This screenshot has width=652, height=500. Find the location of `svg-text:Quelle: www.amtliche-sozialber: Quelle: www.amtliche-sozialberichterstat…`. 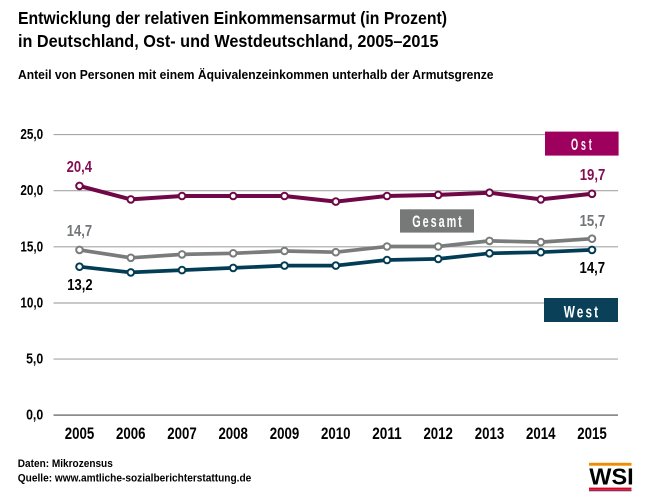

svg-text:Quelle: www.amtliche-sozialber: Quelle: www.amtliche-sozialberichterstat… is located at coordinates (135, 478).